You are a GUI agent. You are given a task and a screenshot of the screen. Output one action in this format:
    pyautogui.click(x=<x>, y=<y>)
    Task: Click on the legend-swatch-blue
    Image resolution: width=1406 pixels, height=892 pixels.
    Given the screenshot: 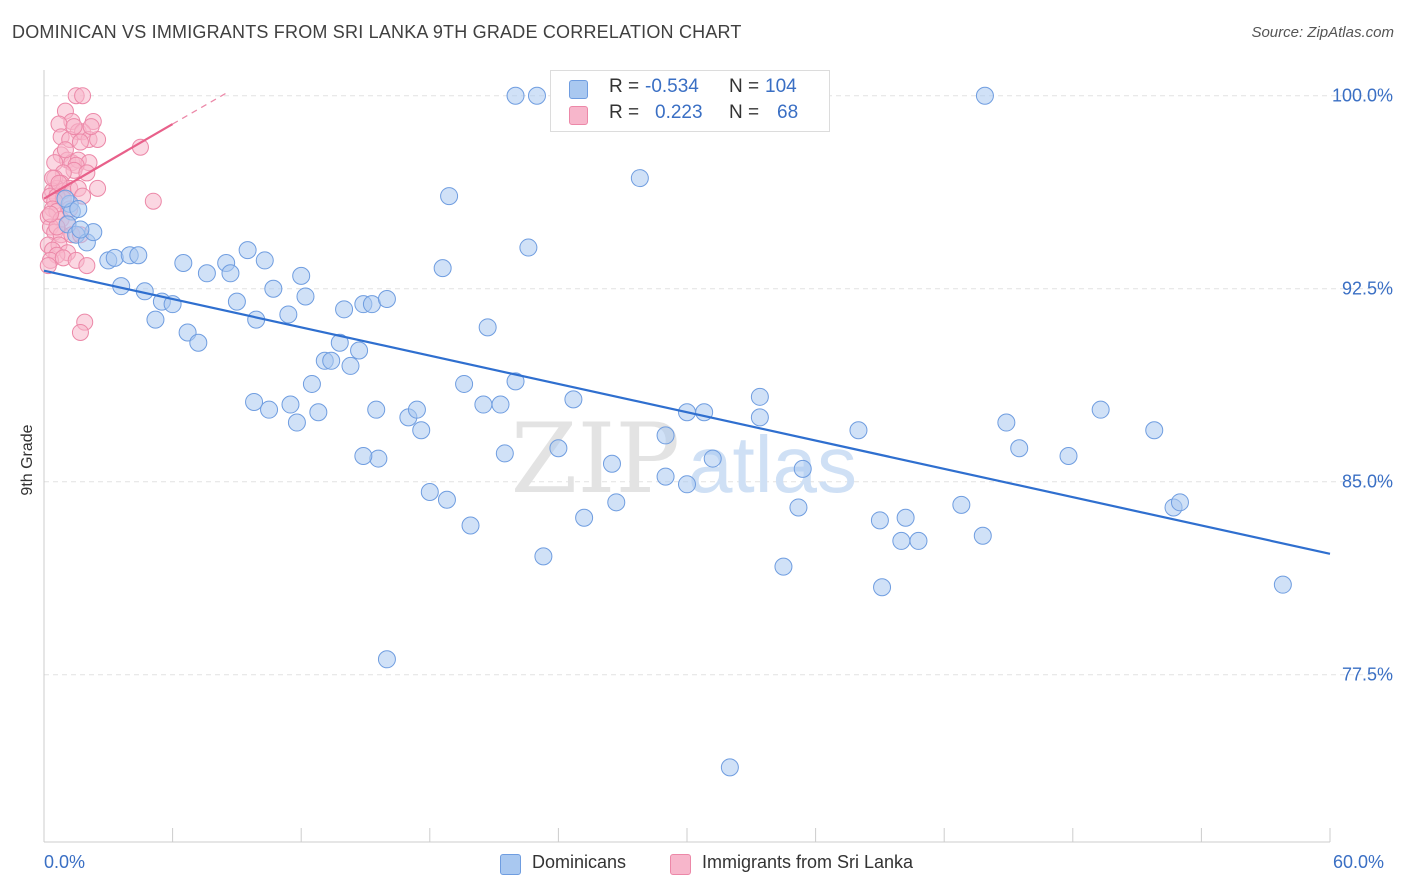 What is the action you would take?
    pyautogui.click(x=578, y=89)
    